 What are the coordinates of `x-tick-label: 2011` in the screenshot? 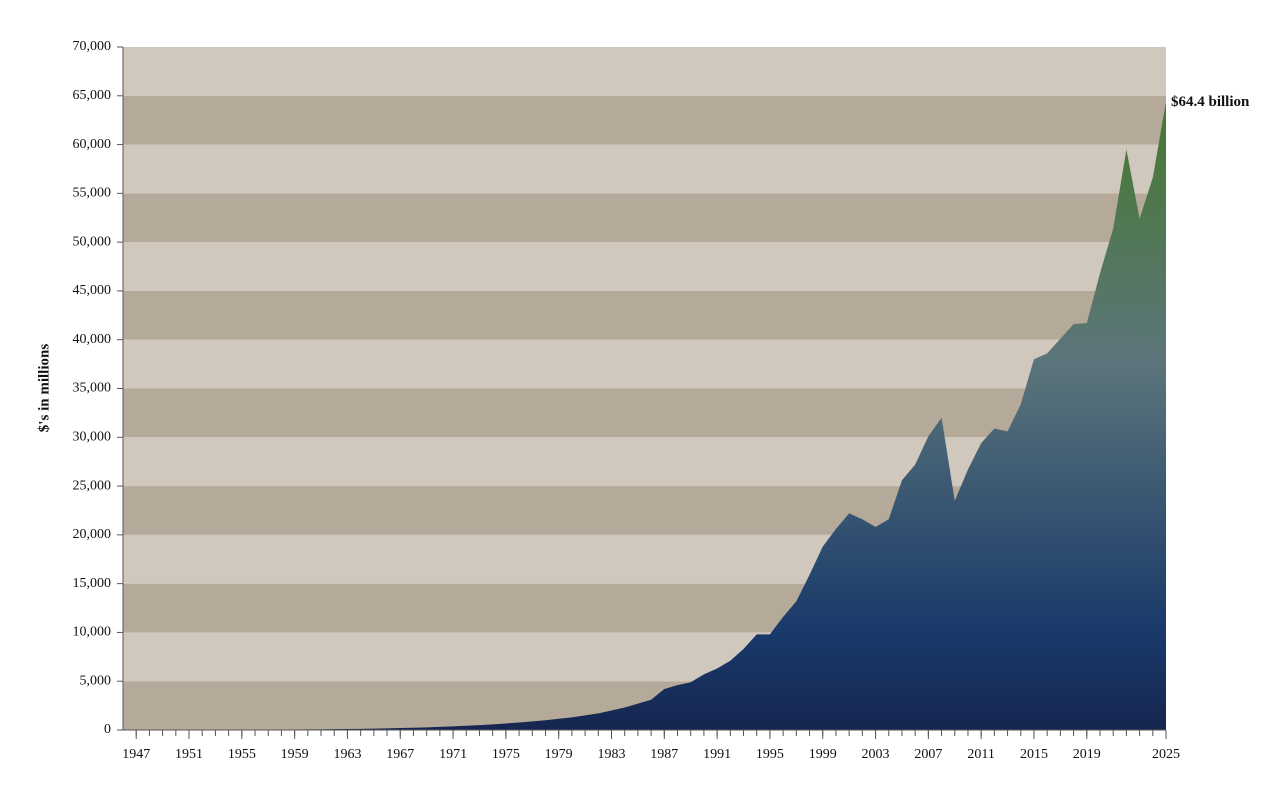 It's located at (980, 754).